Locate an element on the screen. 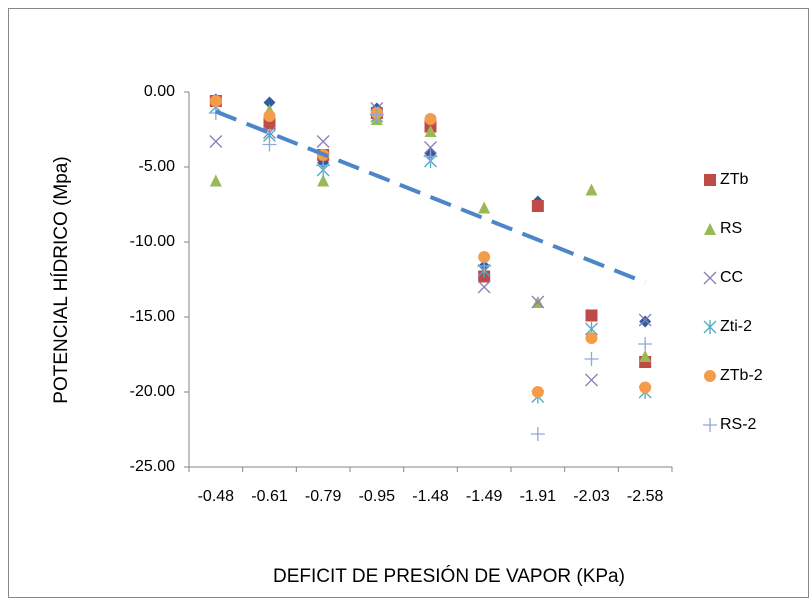  x-tick-label: -0.95 is located at coordinates (377, 496).